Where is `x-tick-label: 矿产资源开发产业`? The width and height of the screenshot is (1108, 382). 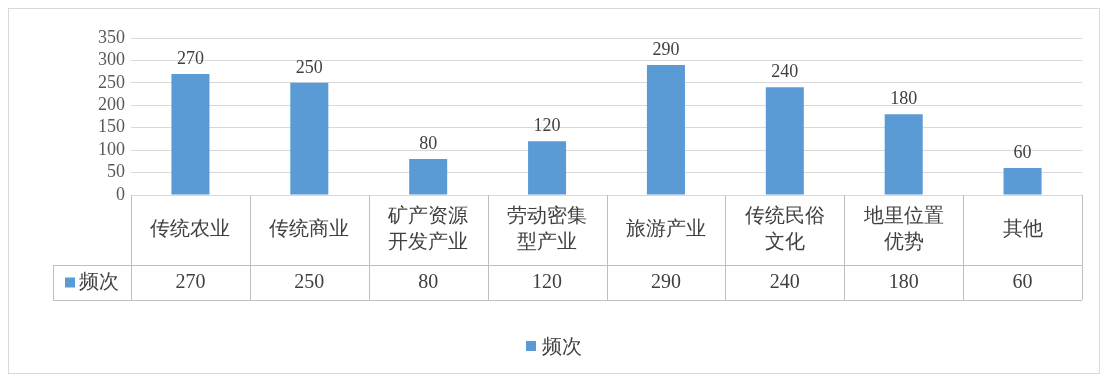
x-tick-label: 矿产资源开发产业 is located at coordinates (428, 228).